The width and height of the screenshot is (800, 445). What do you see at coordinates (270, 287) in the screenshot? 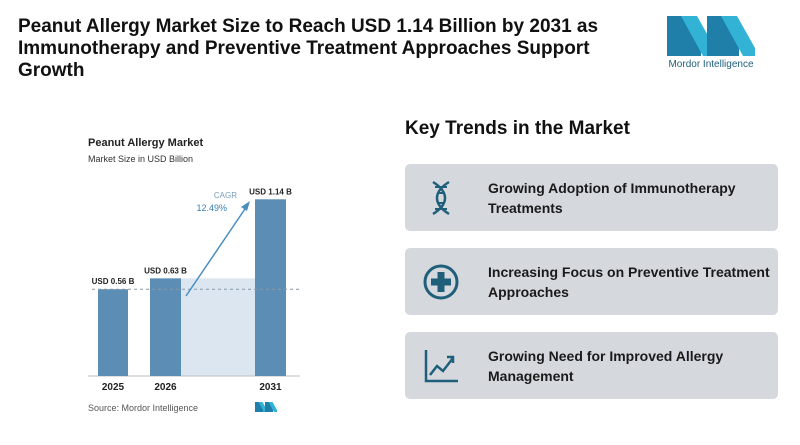
I see `bar-2031` at bounding box center [270, 287].